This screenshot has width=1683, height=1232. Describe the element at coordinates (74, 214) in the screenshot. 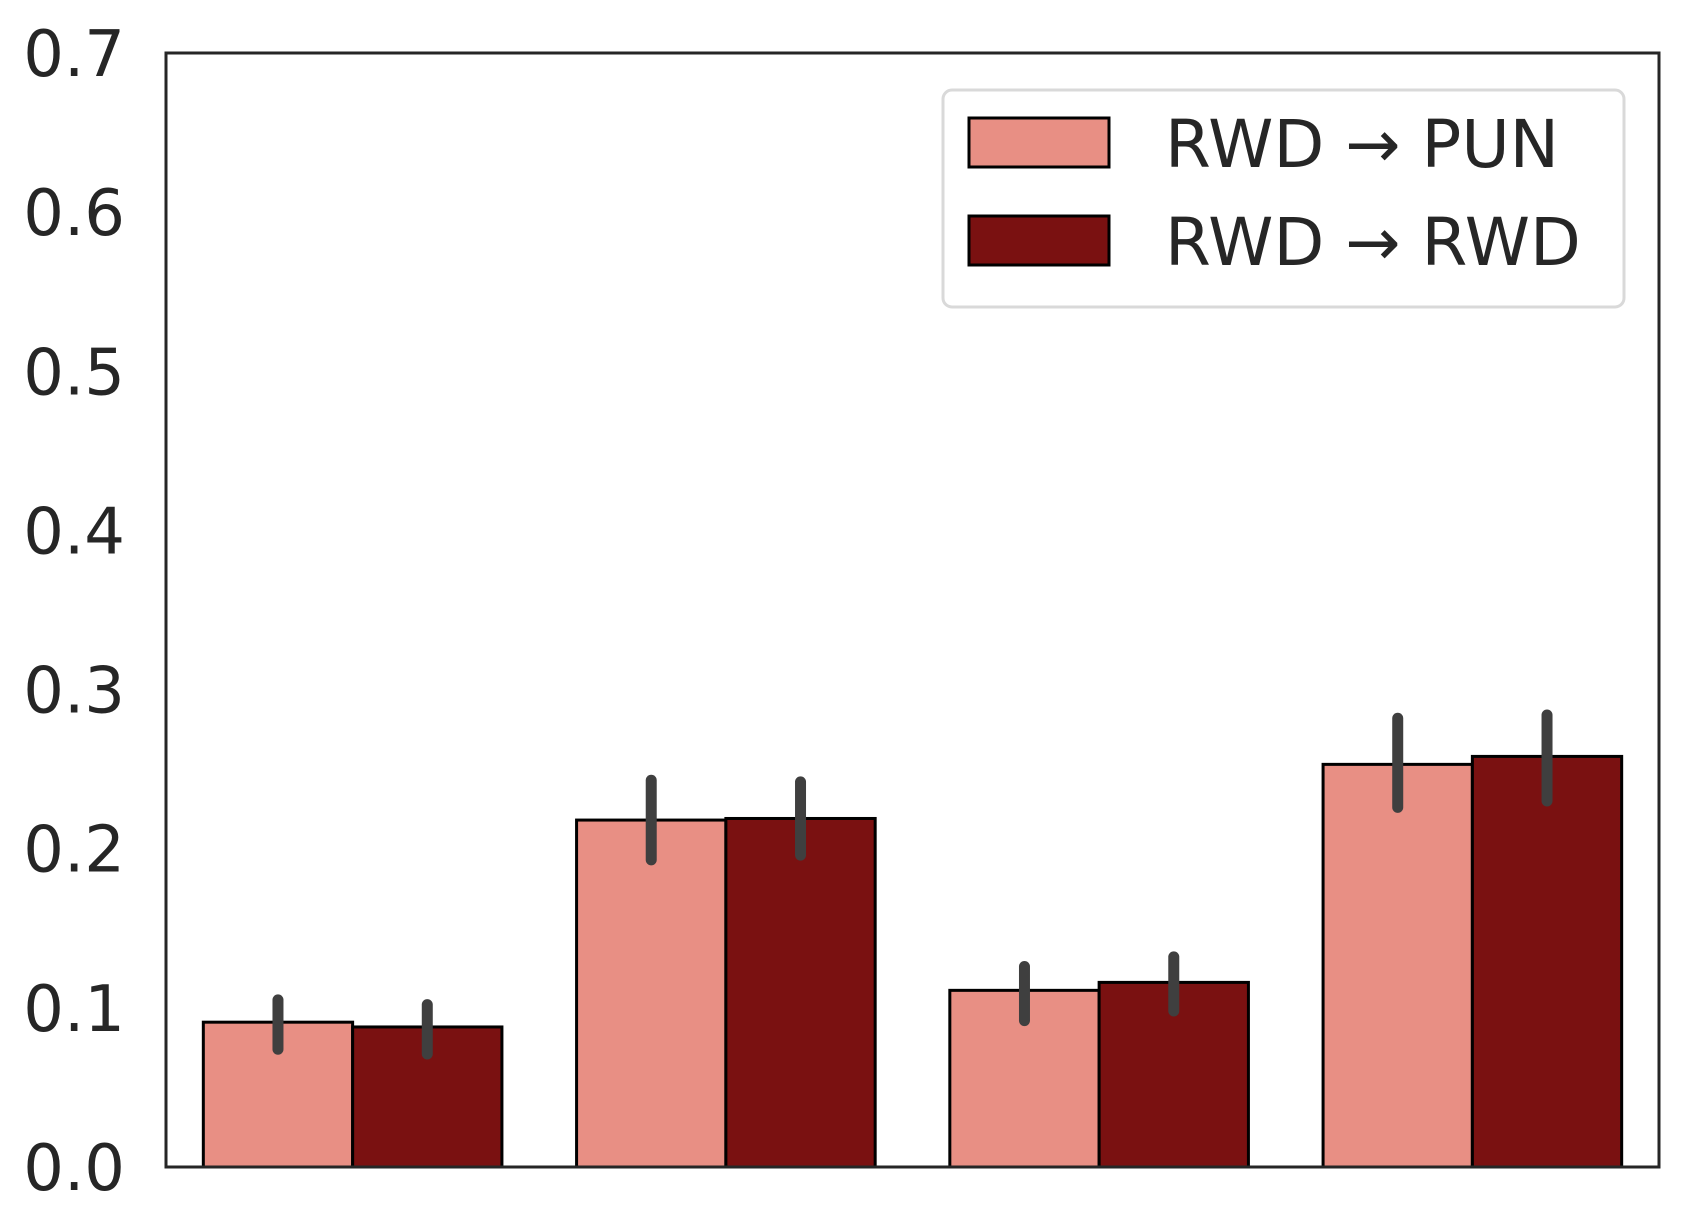

I see `y-tick-label: 0.6` at that location.